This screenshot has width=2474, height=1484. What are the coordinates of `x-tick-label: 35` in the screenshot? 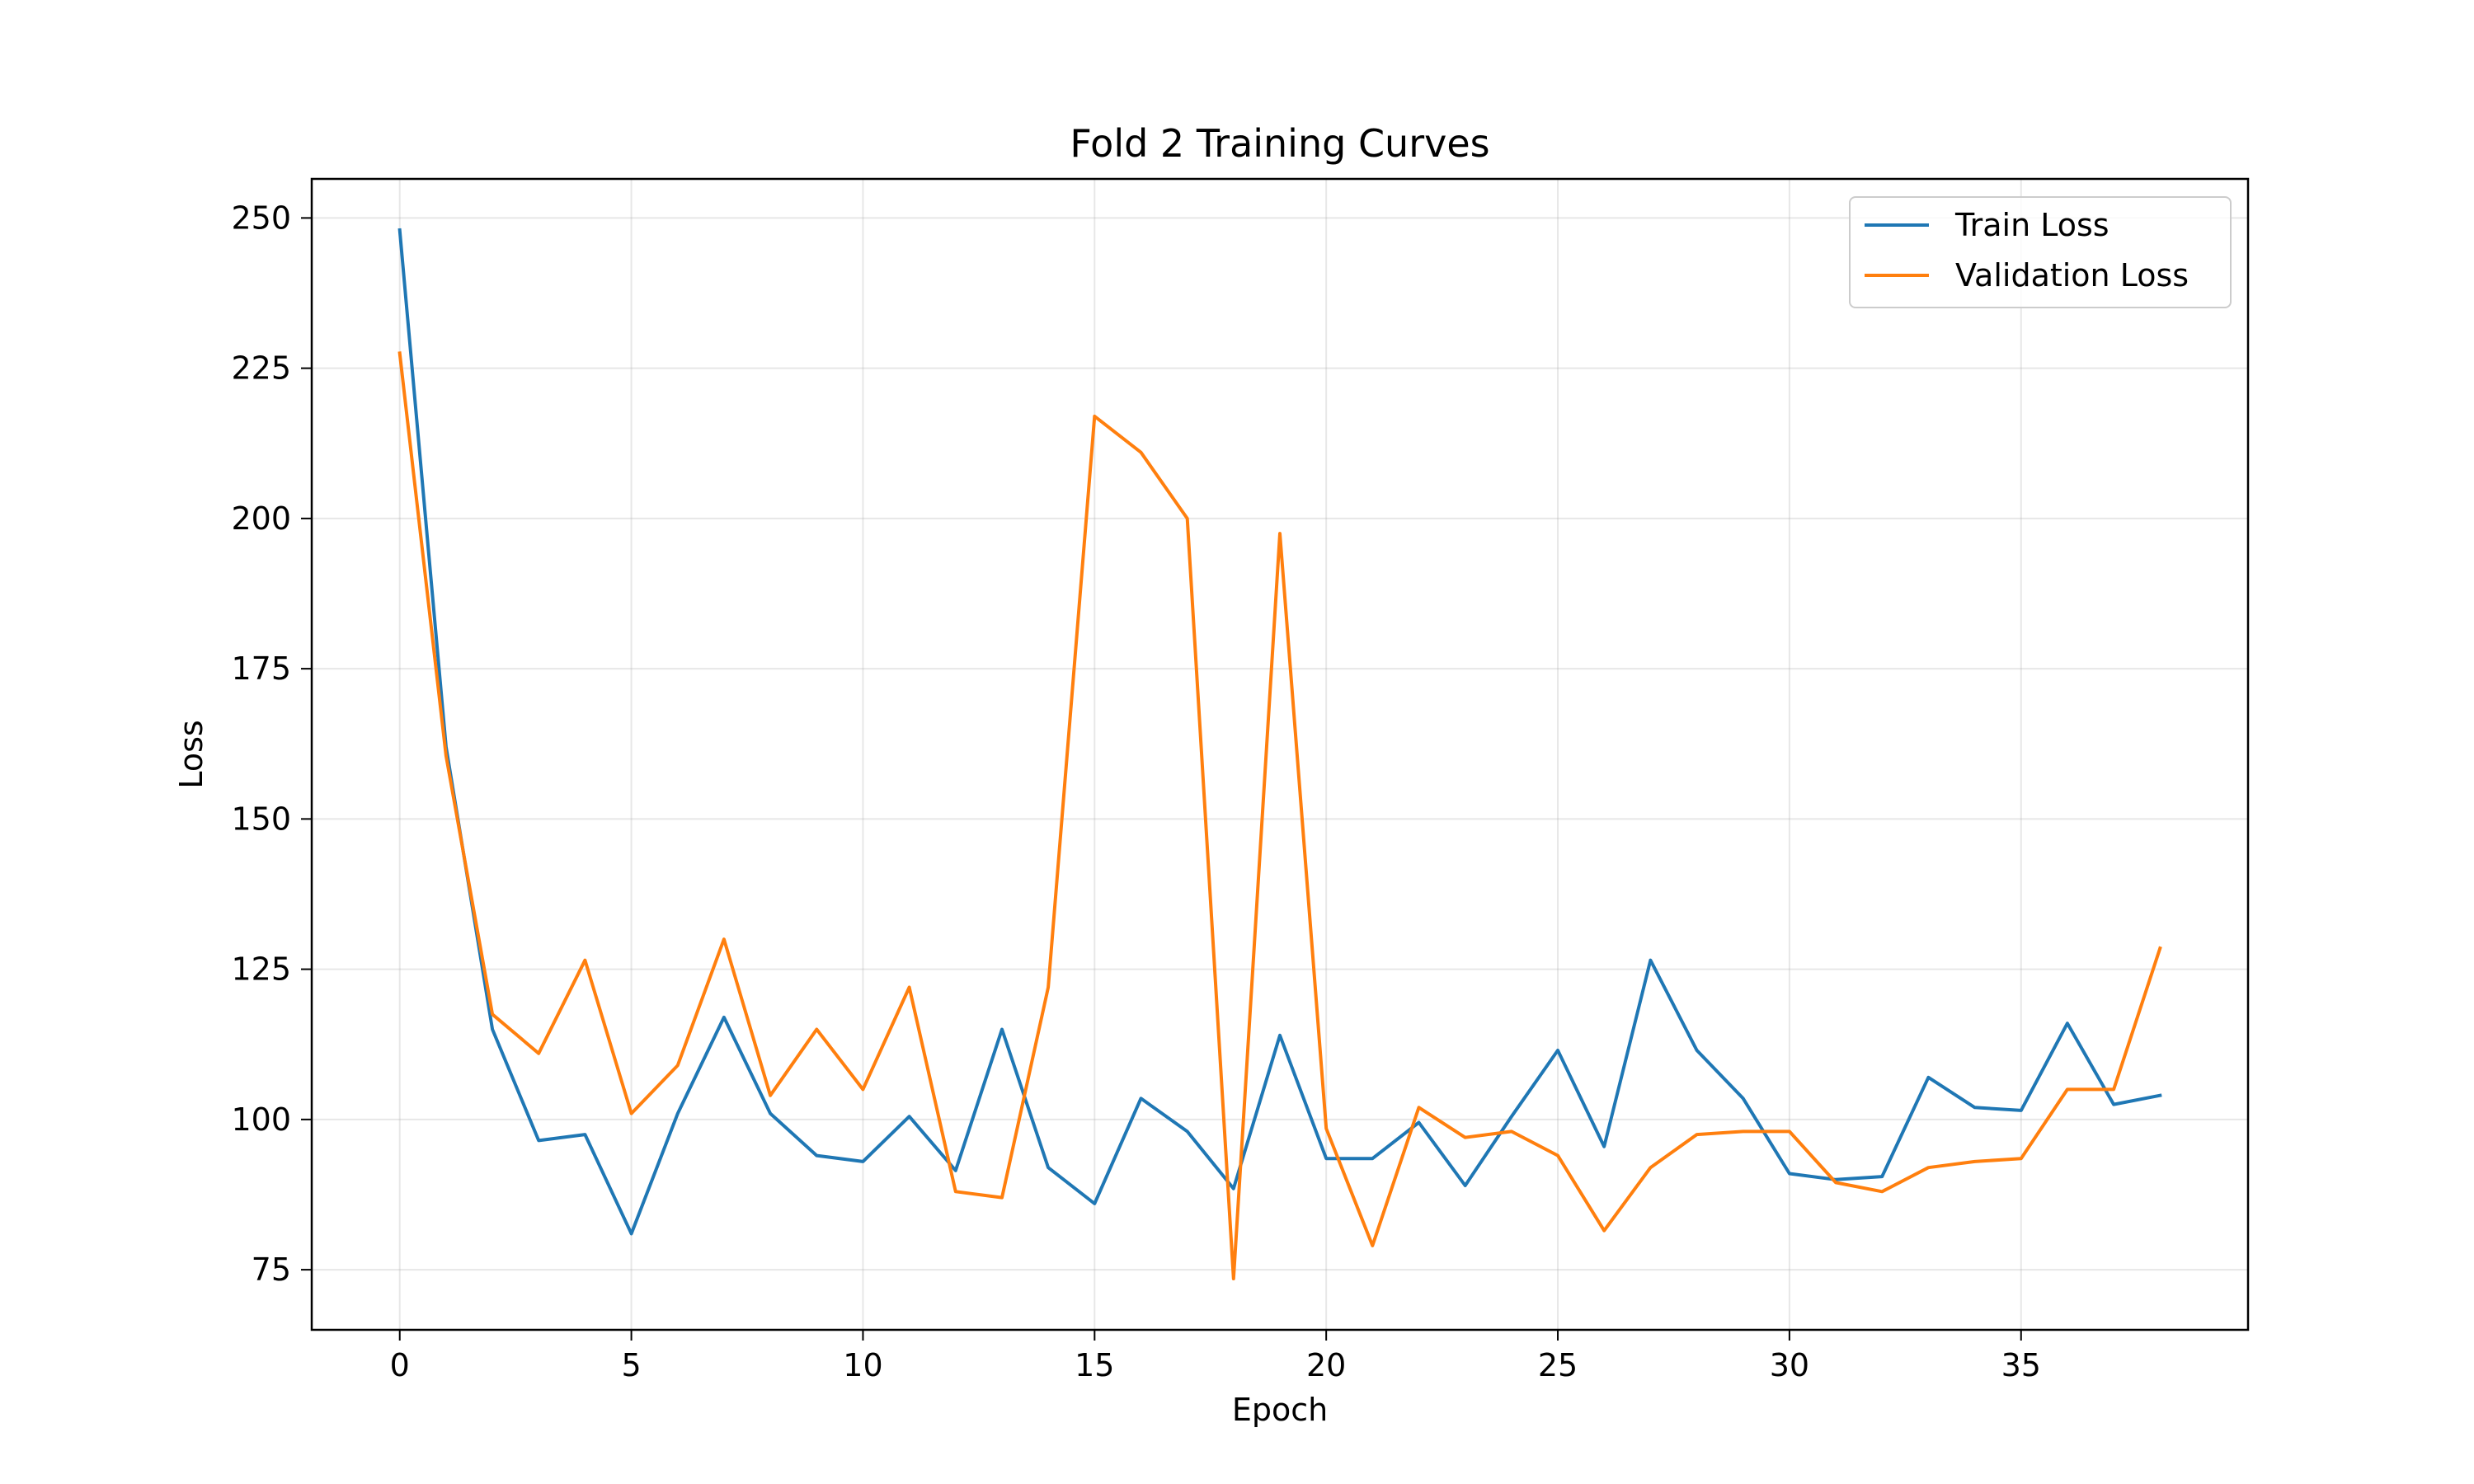 It's located at (2021, 1365).